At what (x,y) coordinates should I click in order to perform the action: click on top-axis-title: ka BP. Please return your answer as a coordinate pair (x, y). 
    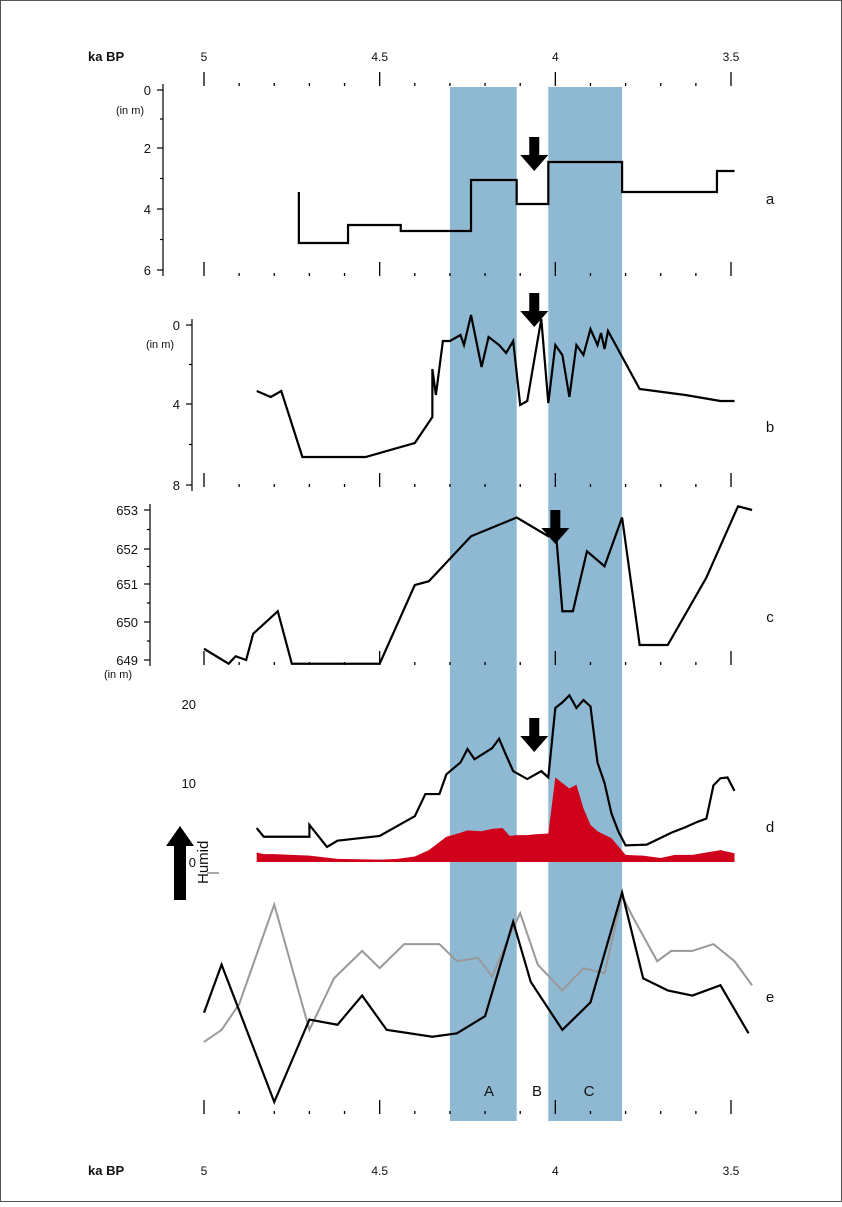
    Looking at the image, I should click on (106, 56).